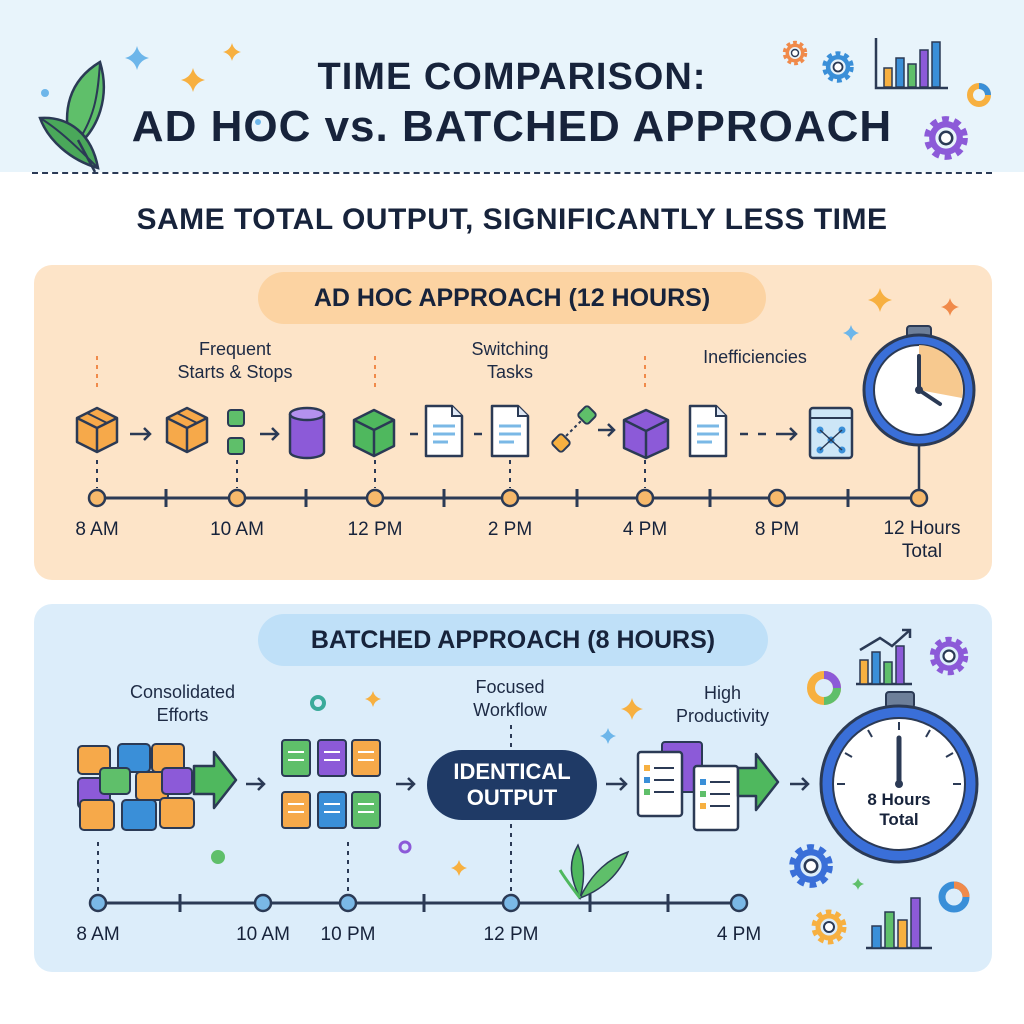  I want to click on batched-time-label: 12 PM, so click(511, 934).